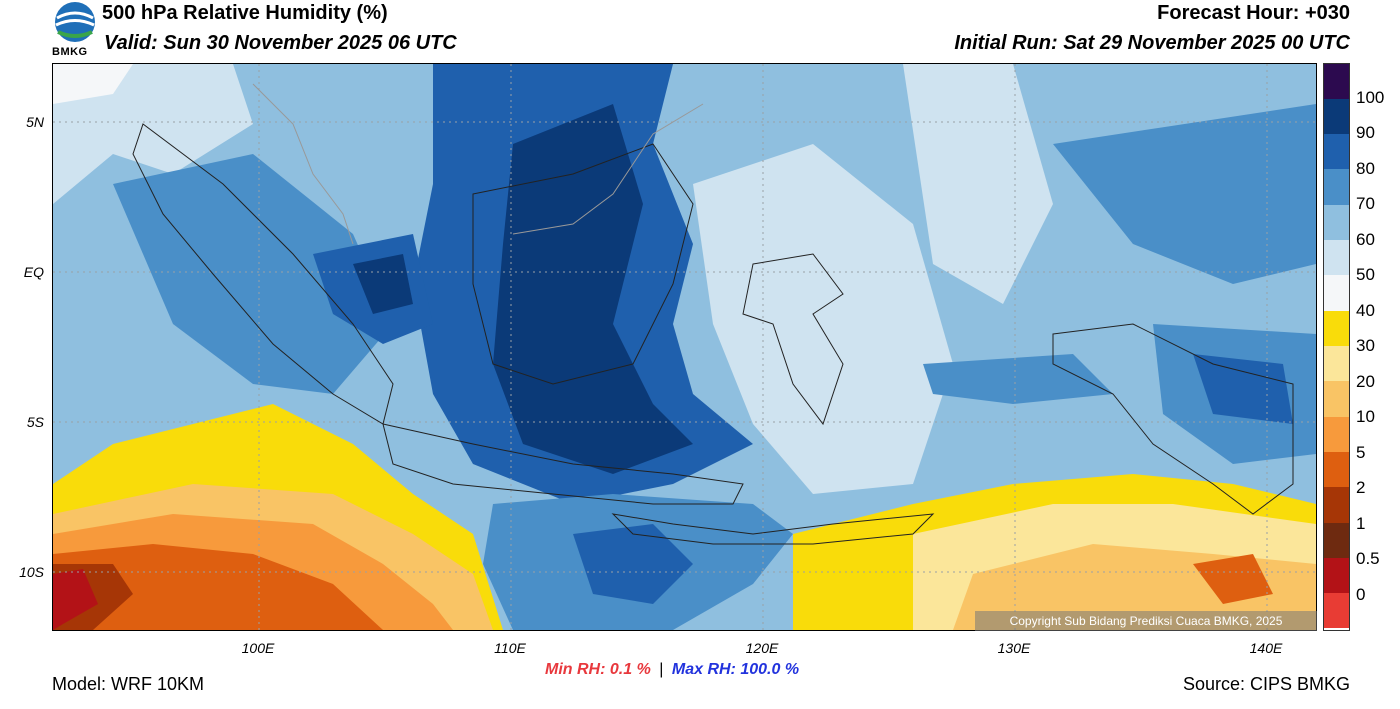 Image resolution: width=1400 pixels, height=709 pixels. I want to click on lat-label-10s: 10S, so click(31, 572).